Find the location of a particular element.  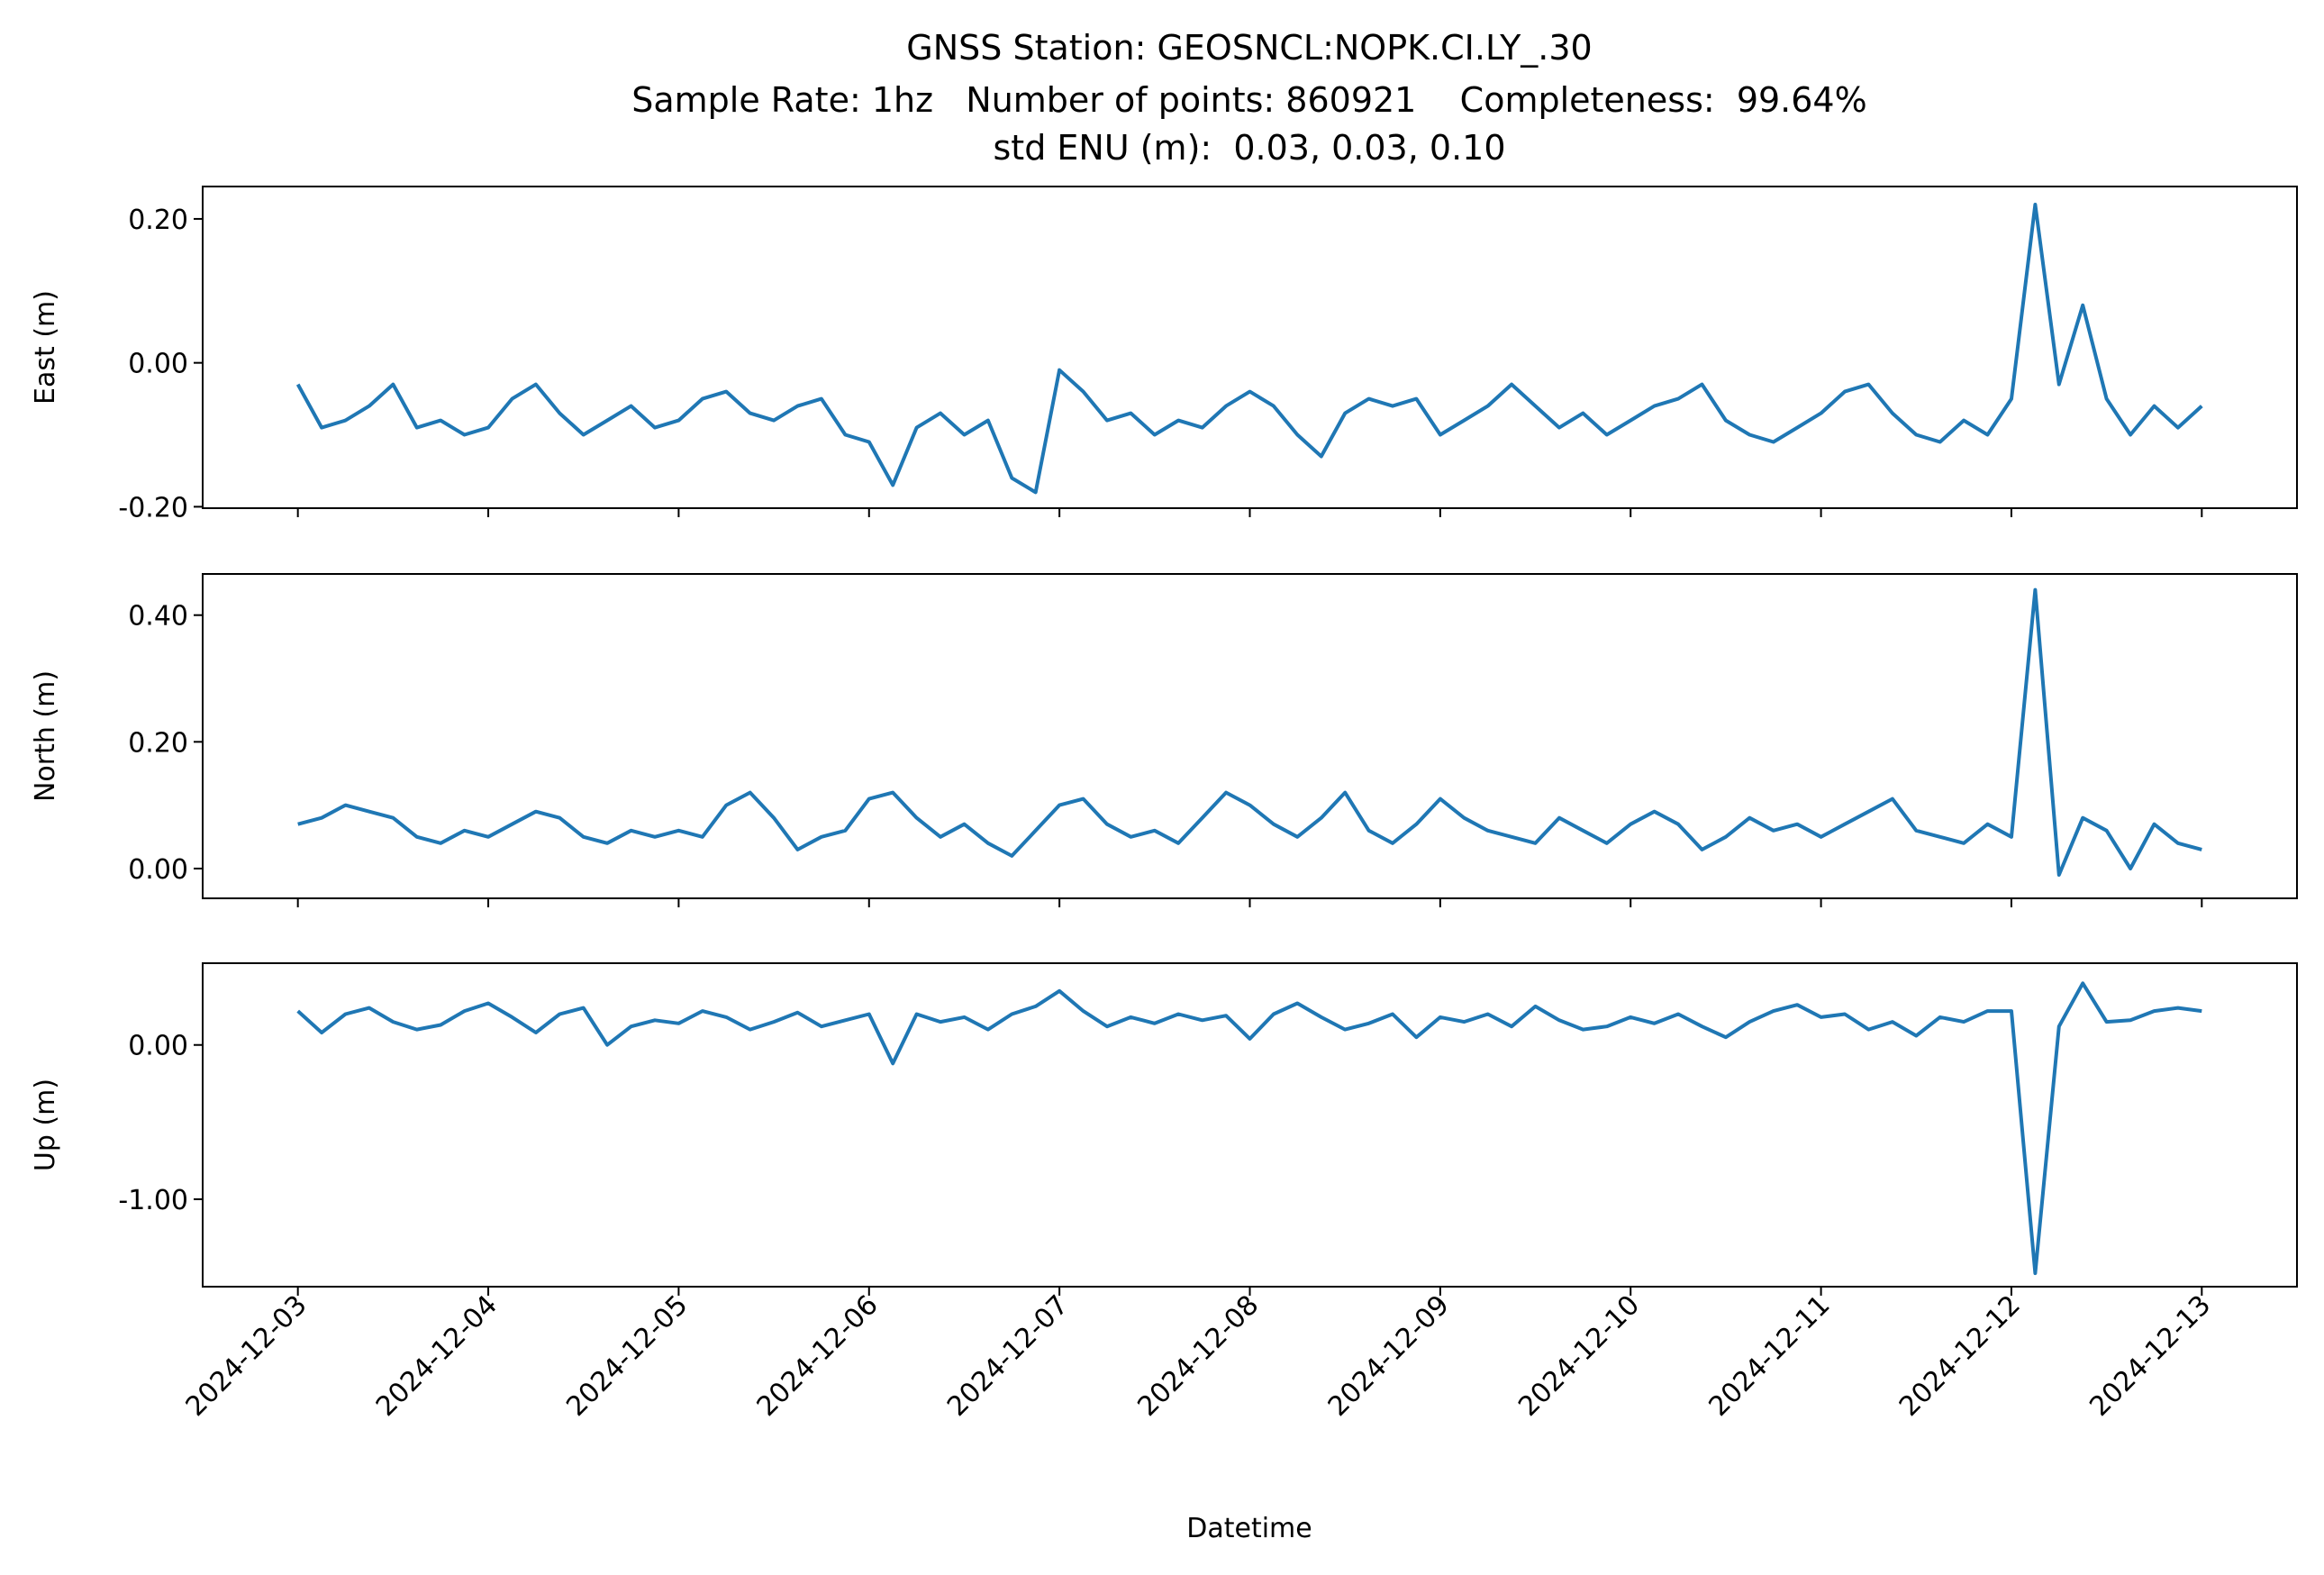

x-tick-label: 2024-12-03 is located at coordinates (247, 1356).